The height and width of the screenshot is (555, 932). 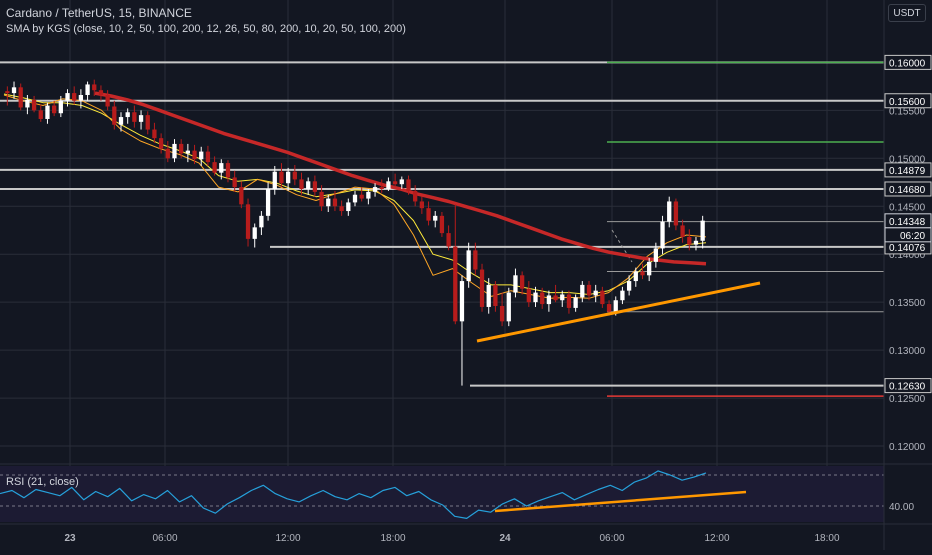 I want to click on x-tick-label-1: 06:00, so click(x=164, y=538).